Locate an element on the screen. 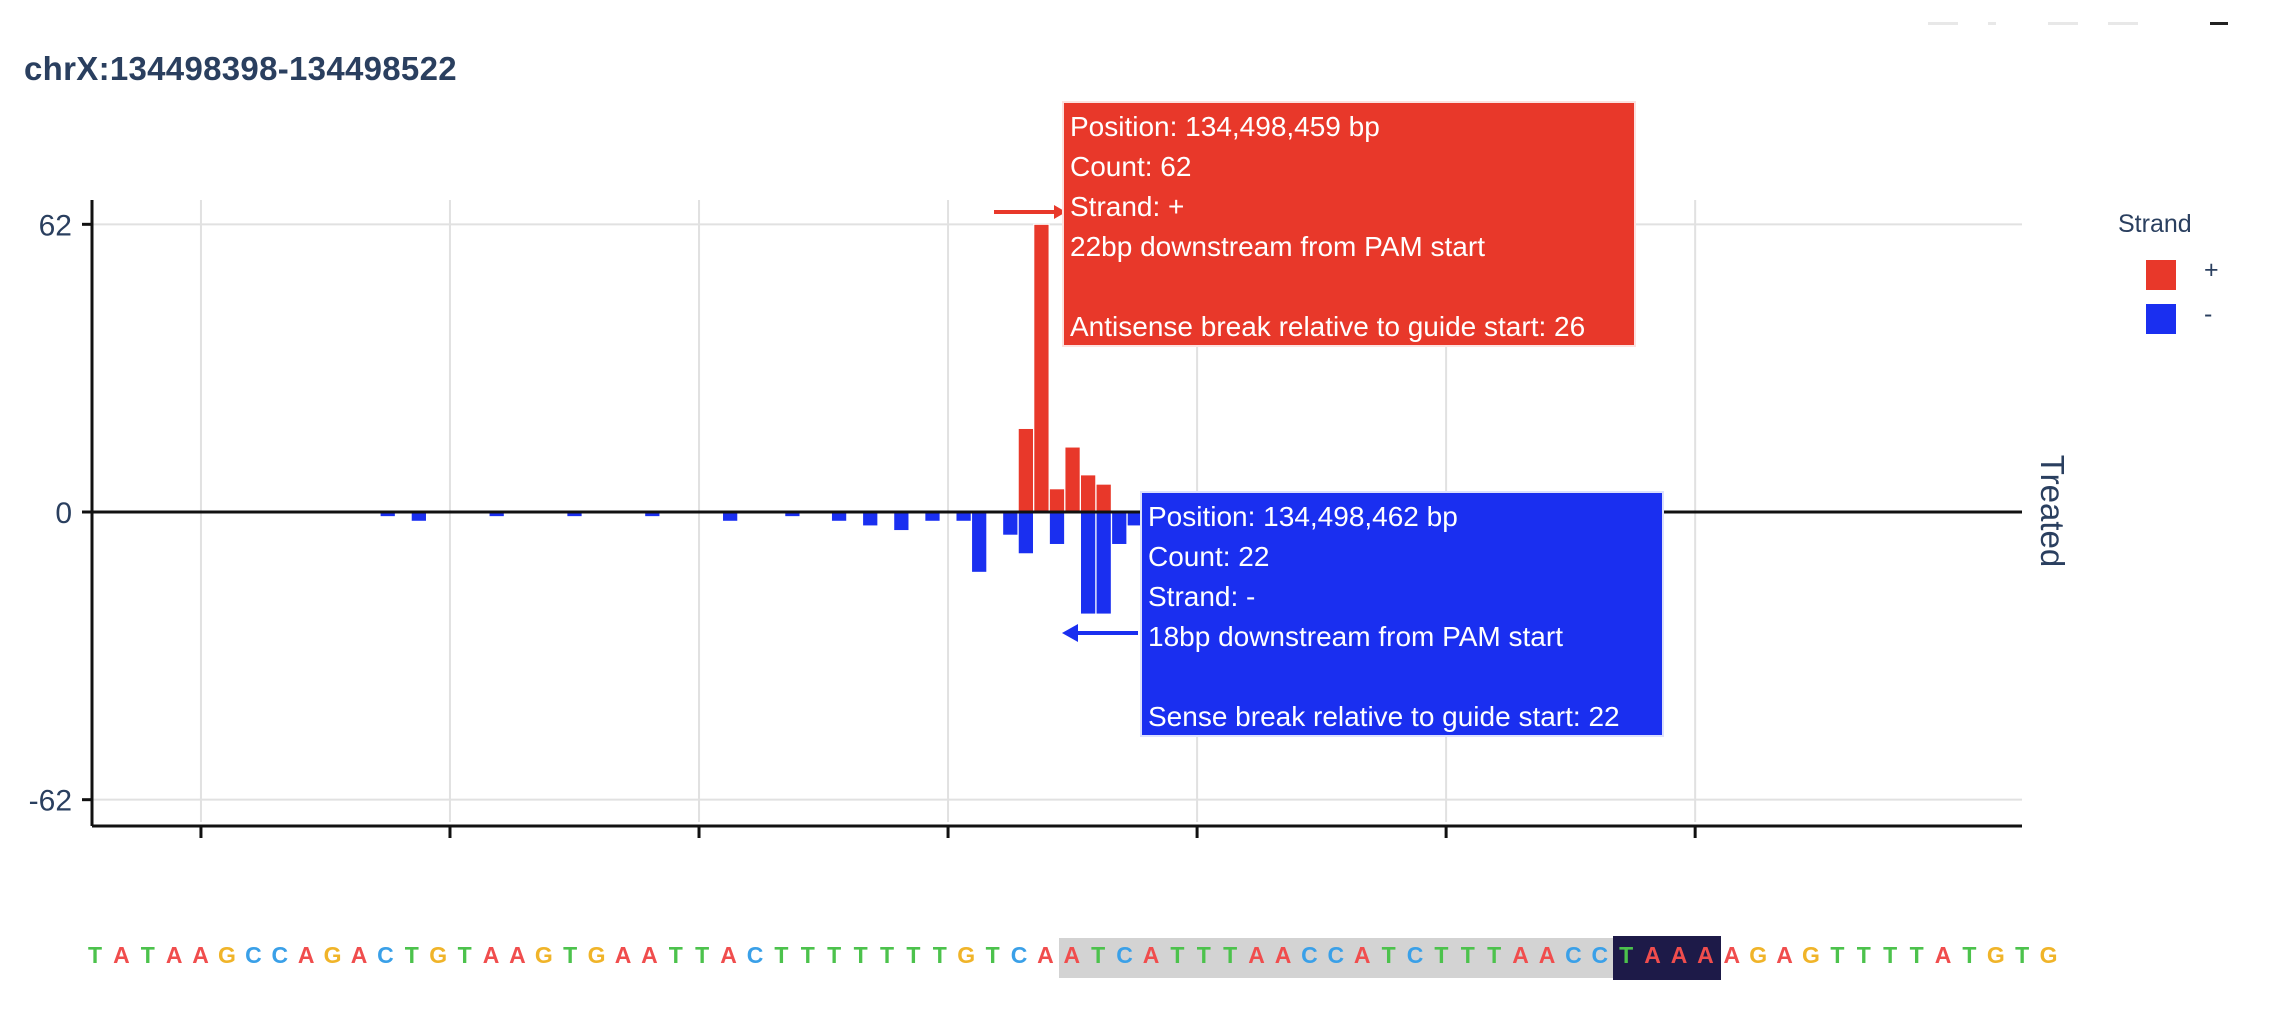 The height and width of the screenshot is (1016, 2272). hover-line: Position: 134,498,462 bp is located at coordinates (1303, 516).